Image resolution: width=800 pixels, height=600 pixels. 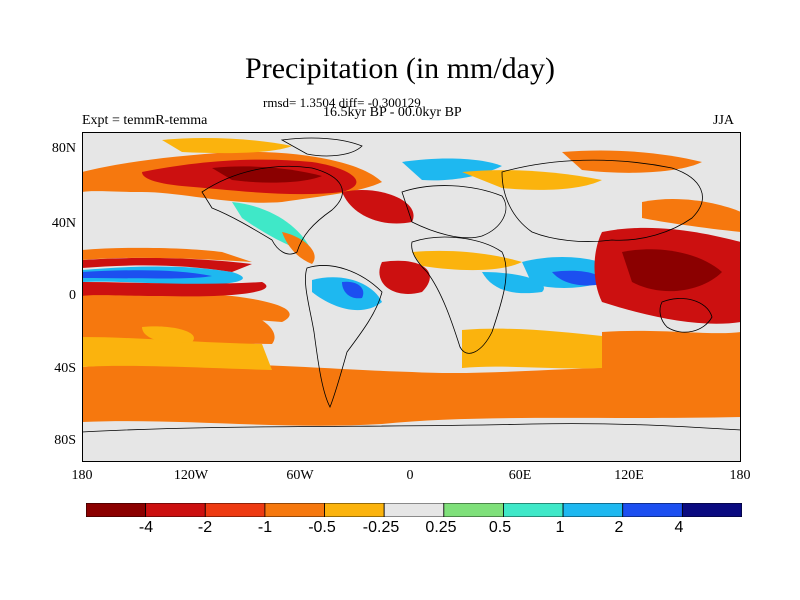 What do you see at coordinates (724, 120) in the screenshot?
I see `season-label: JJA` at bounding box center [724, 120].